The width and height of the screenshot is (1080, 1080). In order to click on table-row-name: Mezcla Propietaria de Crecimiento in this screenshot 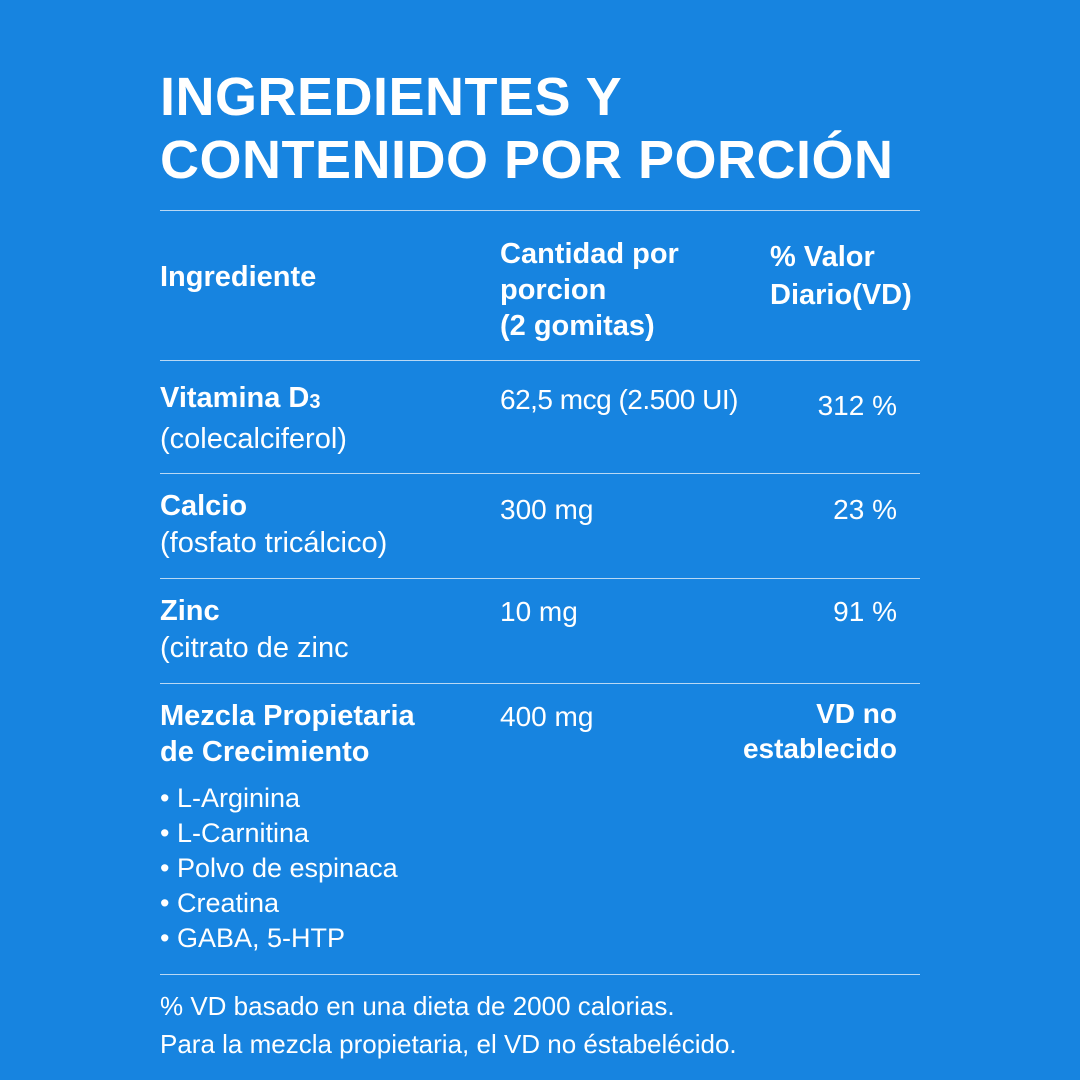, I will do `click(287, 734)`.